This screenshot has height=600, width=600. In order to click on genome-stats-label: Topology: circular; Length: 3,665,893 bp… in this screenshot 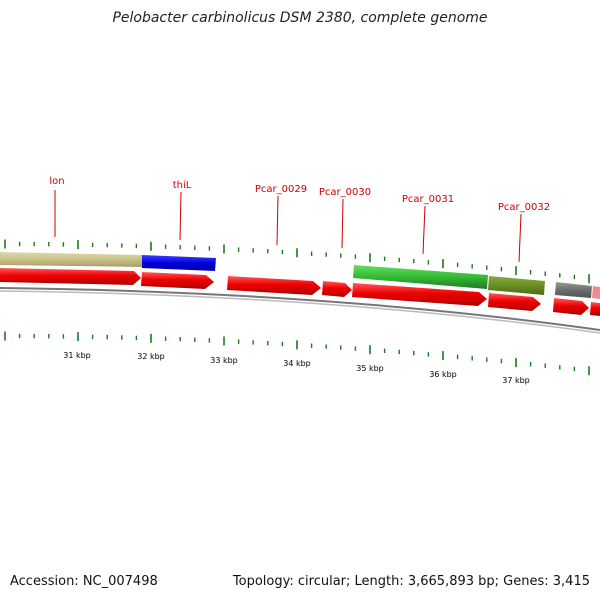, I will do `click(411, 581)`.